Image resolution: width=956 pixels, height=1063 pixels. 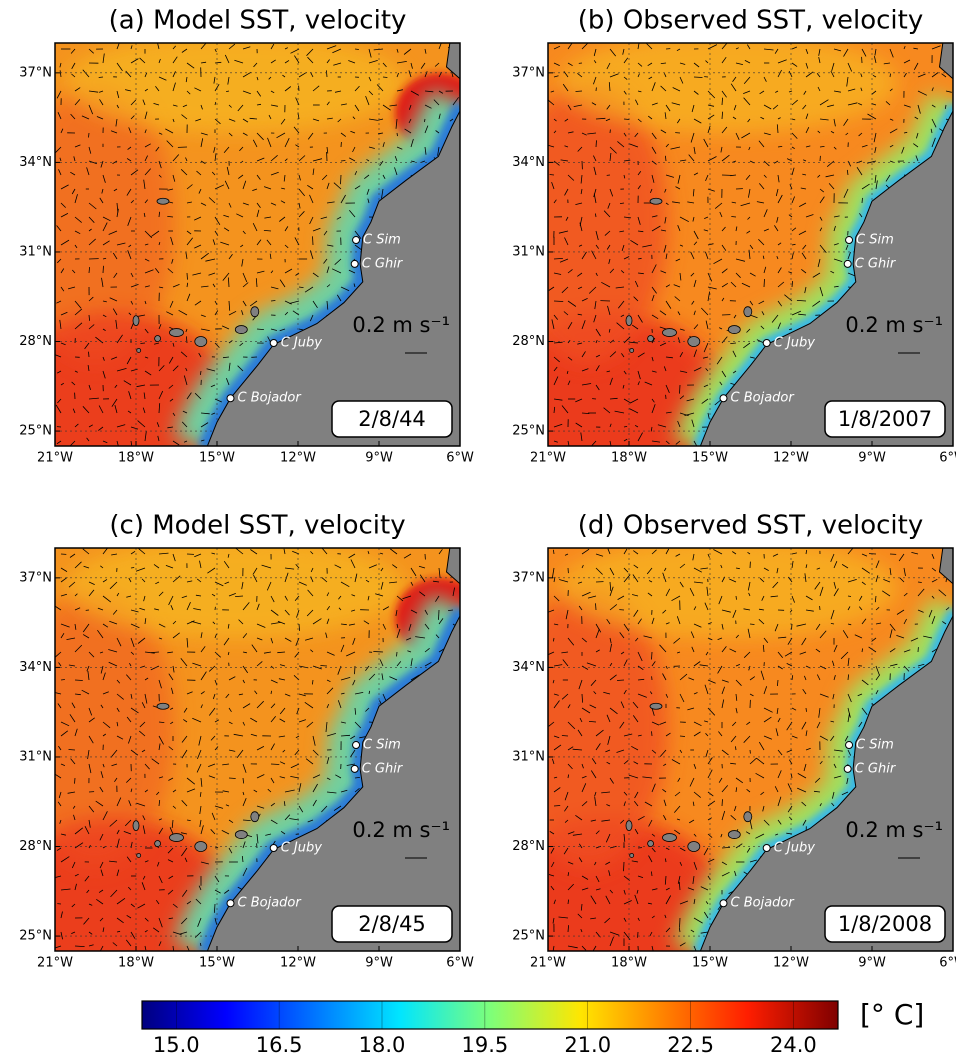 What do you see at coordinates (892, 1014) in the screenshot?
I see `colorbar-unit: [° C]` at bounding box center [892, 1014].